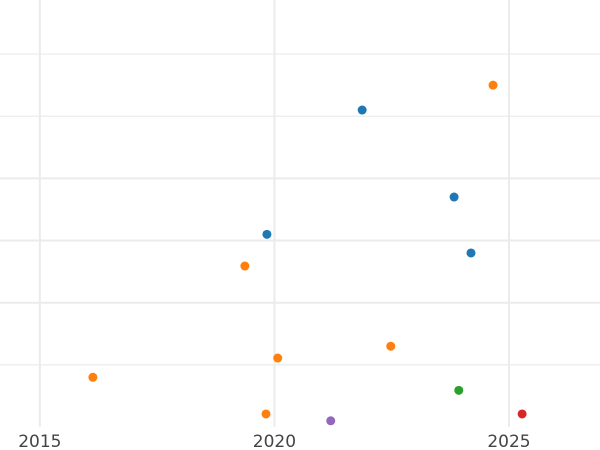  Describe the element at coordinates (508, 441) in the screenshot. I see `x-tick-label: 2025` at that location.